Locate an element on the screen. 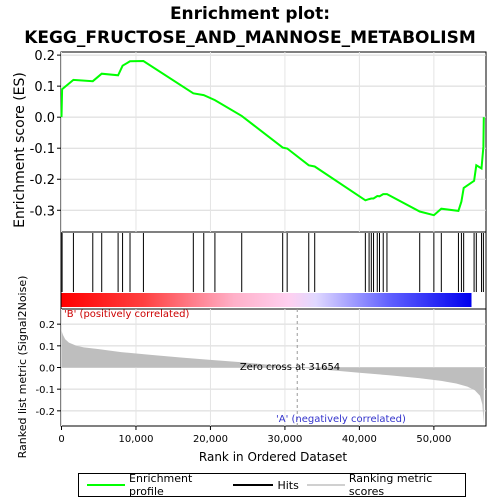 The image size is (500, 500). hits-swatch is located at coordinates (253, 485).